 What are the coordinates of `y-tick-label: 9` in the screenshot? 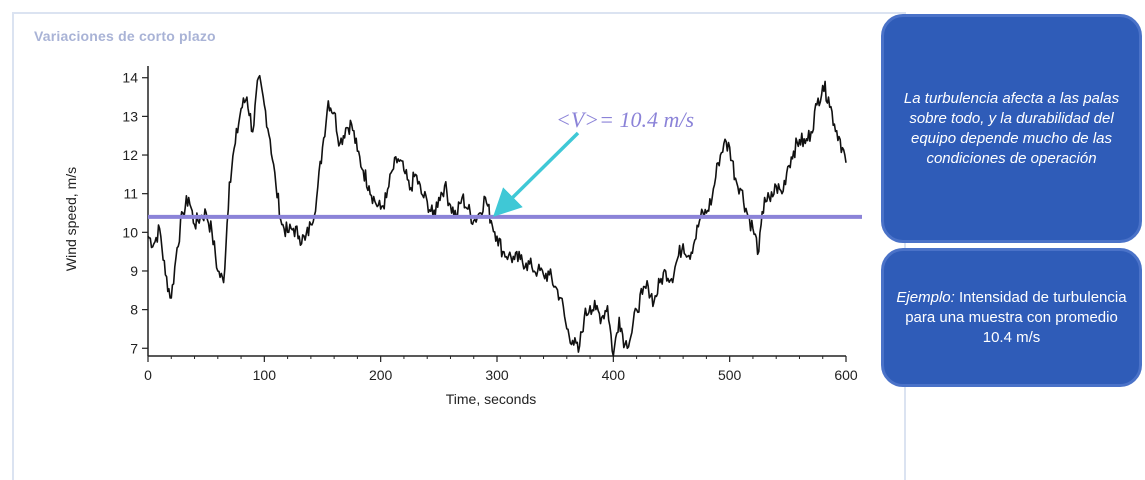 It's located at (134, 271).